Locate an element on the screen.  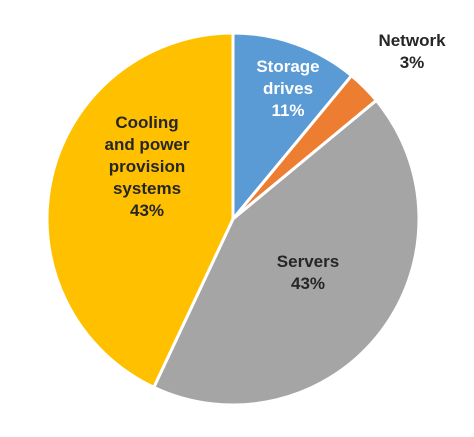
slice-storage-drives is located at coordinates (292, 126).